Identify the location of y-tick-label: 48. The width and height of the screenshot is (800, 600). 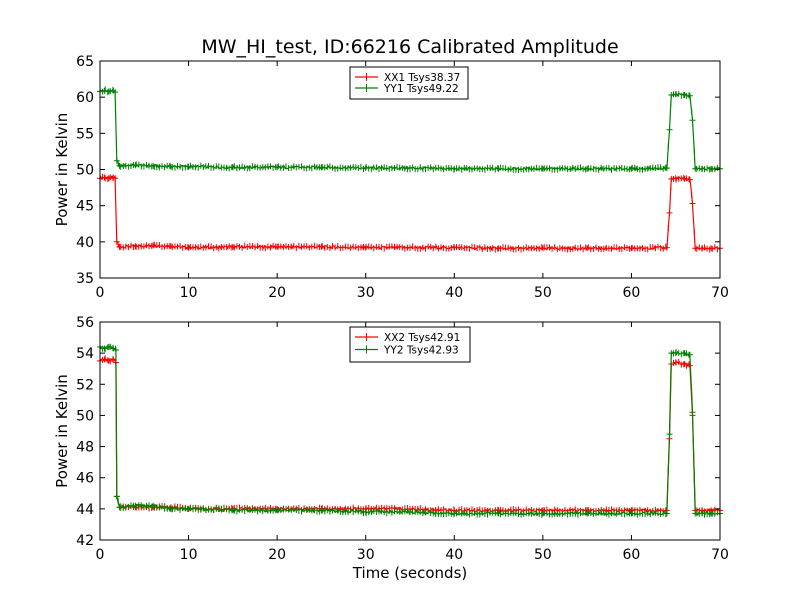
(85, 448).